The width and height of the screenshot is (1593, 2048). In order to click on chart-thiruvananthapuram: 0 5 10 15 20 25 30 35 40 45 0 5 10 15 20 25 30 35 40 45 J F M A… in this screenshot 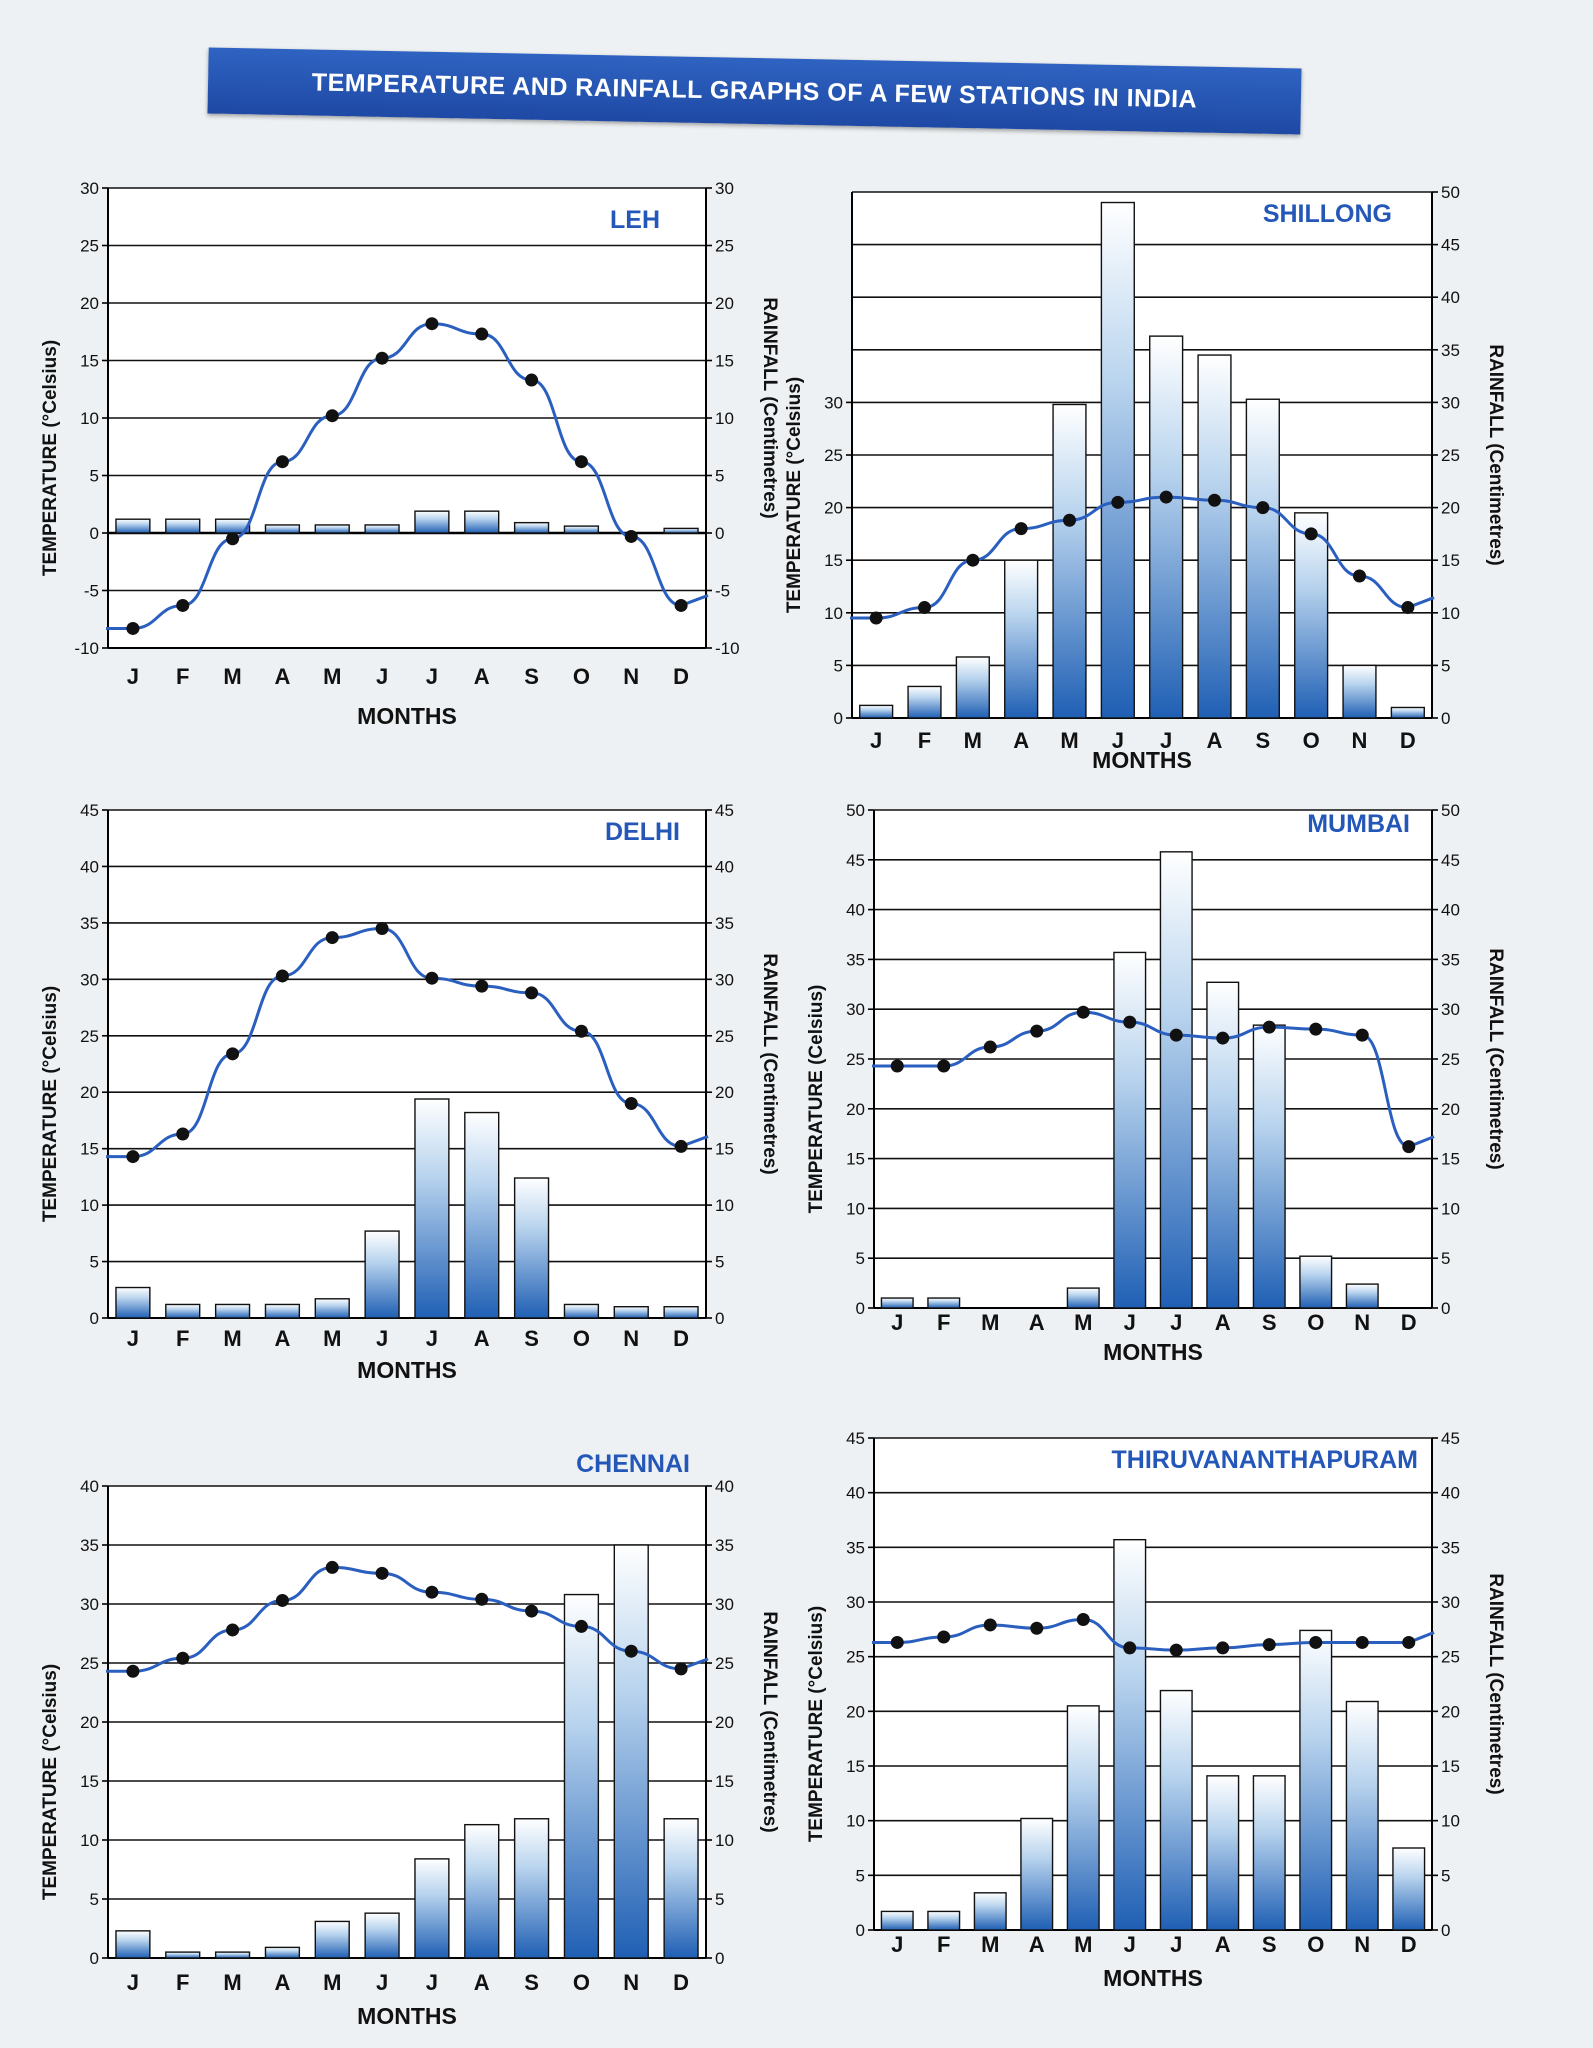, I will do `click(1156, 1710)`.